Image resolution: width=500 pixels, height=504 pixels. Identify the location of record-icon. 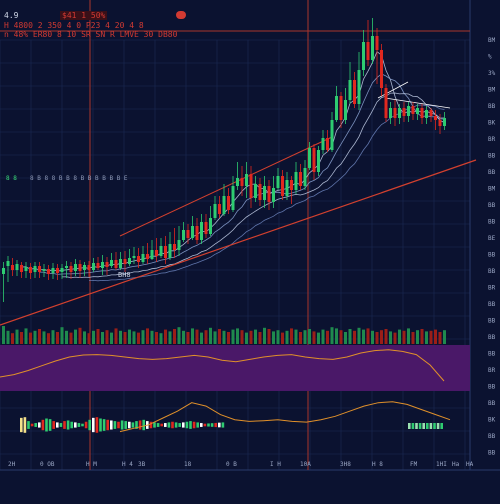
(181, 15).